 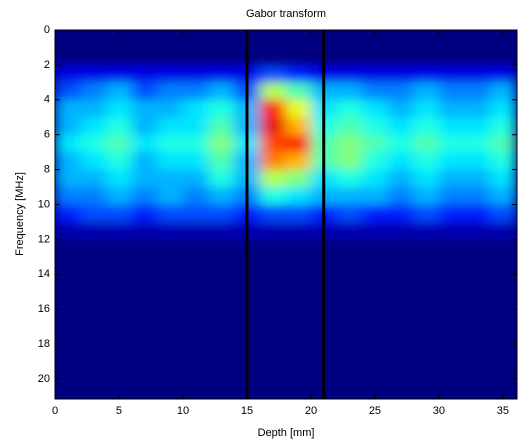 What do you see at coordinates (286, 433) in the screenshot?
I see `x-axis-label: Depth [mm]` at bounding box center [286, 433].